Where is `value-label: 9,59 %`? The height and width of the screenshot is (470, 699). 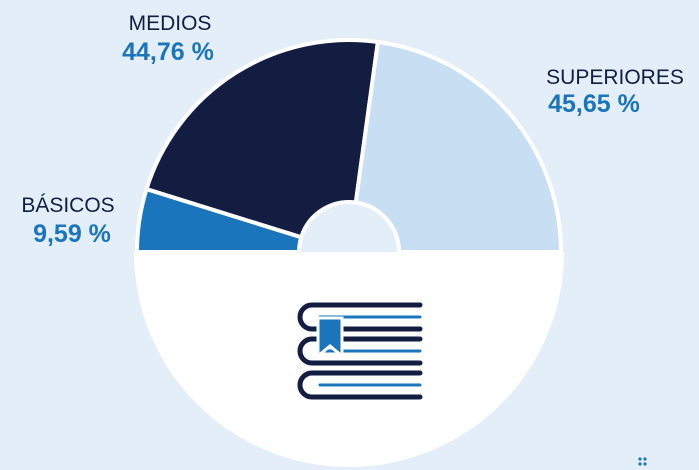
value-label: 9,59 % is located at coordinates (72, 234).